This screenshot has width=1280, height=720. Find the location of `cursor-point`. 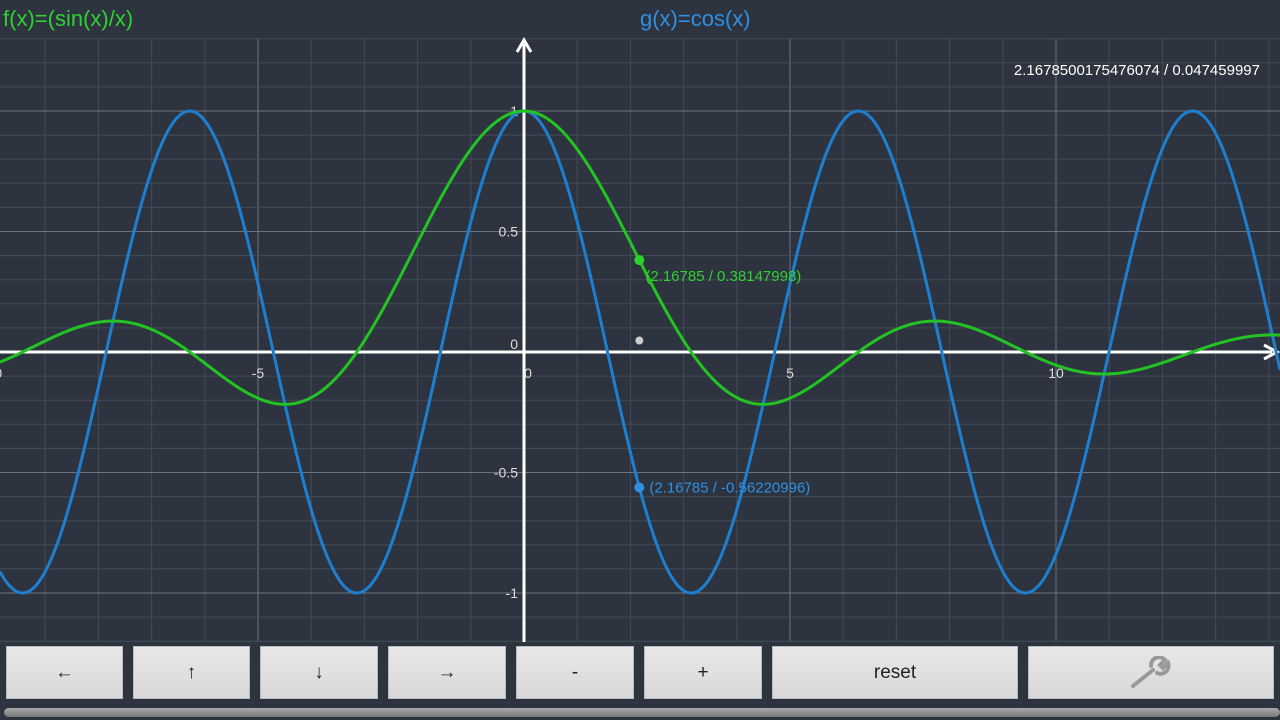

cursor-point is located at coordinates (639, 340).